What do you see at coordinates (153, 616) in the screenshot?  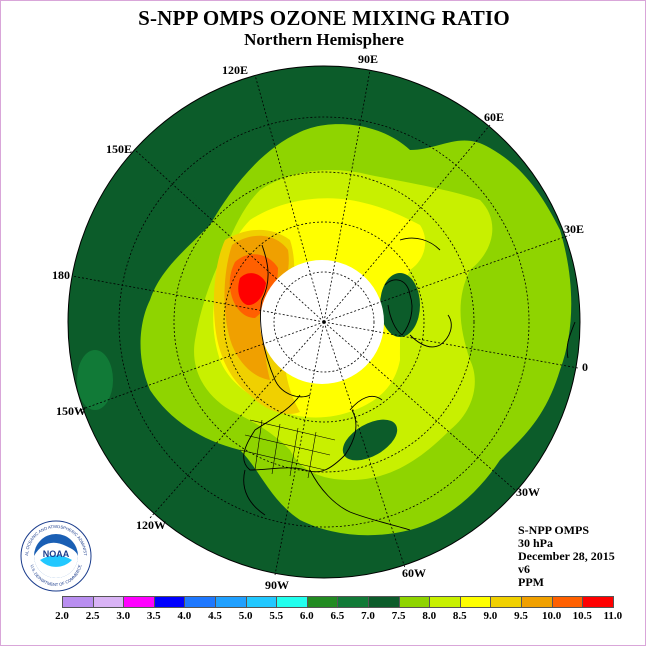 I see `colorbar-tick-label: 3.5` at bounding box center [153, 616].